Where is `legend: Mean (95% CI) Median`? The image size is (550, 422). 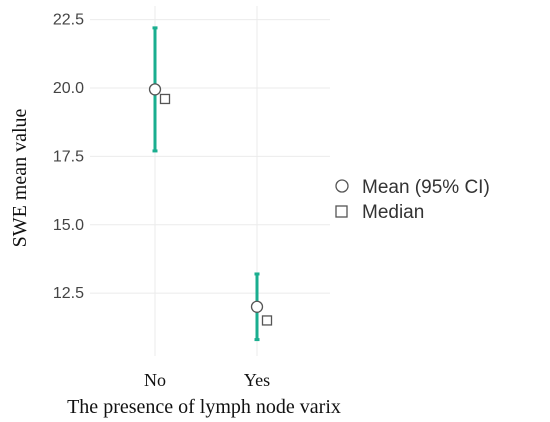
legend: Mean (95% CI) Median is located at coordinates (412, 200).